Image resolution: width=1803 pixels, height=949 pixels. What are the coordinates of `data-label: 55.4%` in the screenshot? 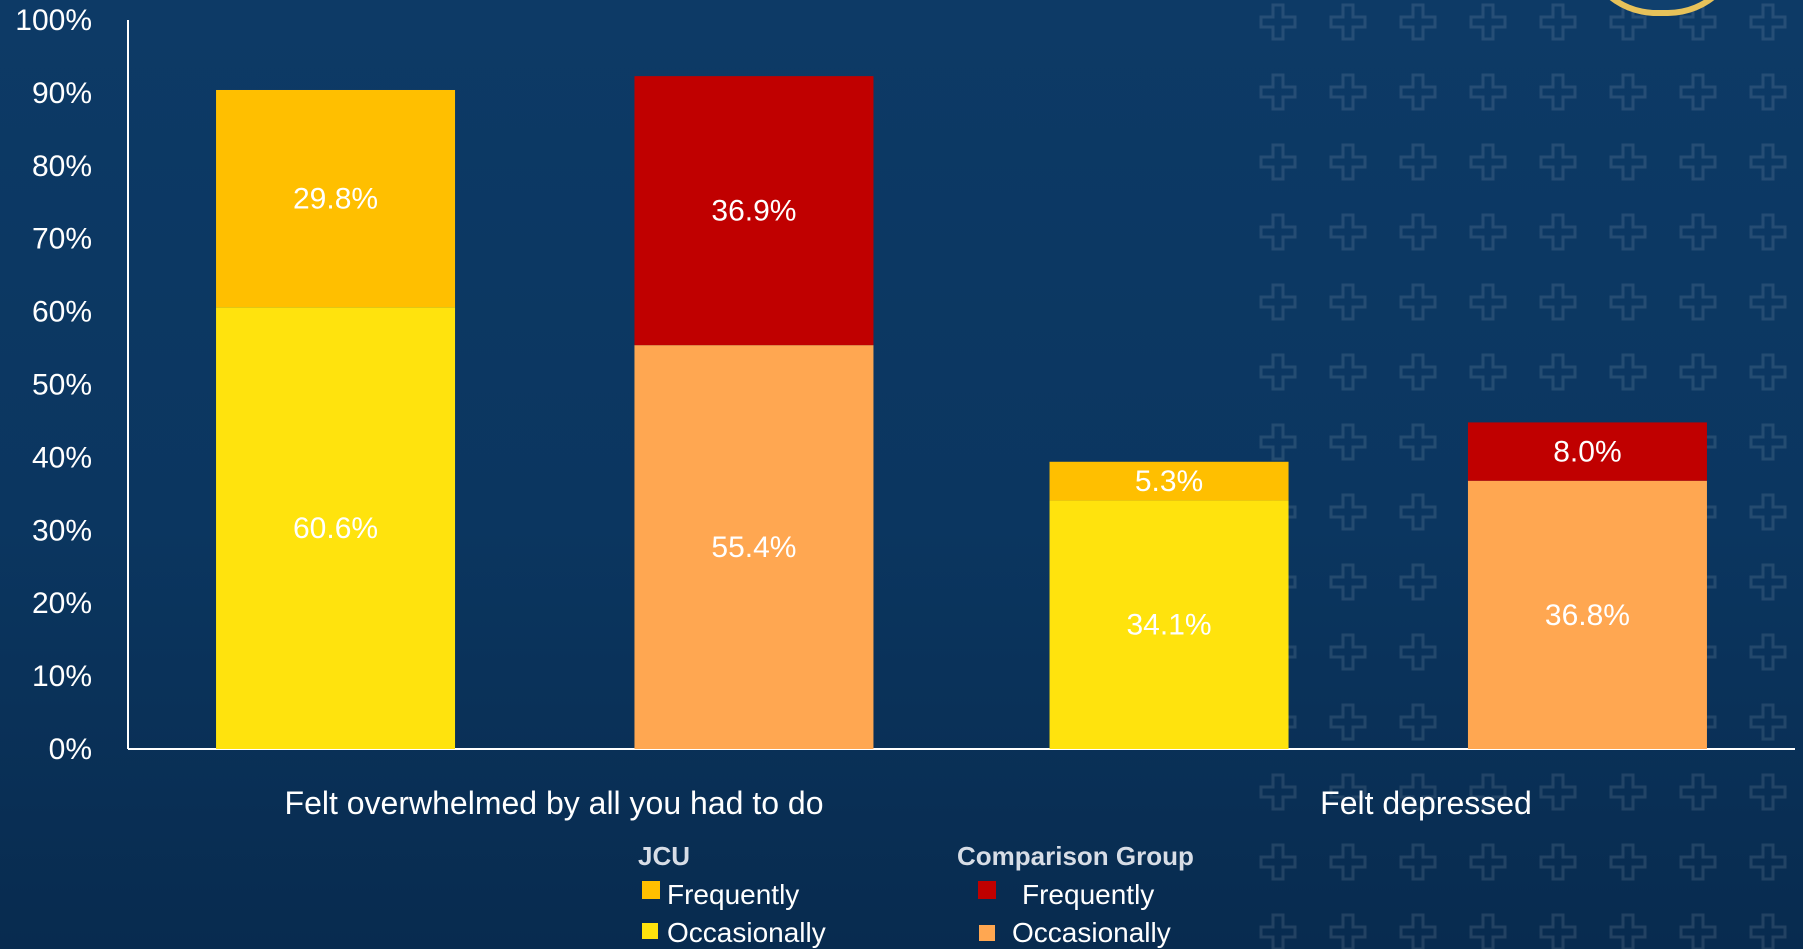 It's located at (753, 547).